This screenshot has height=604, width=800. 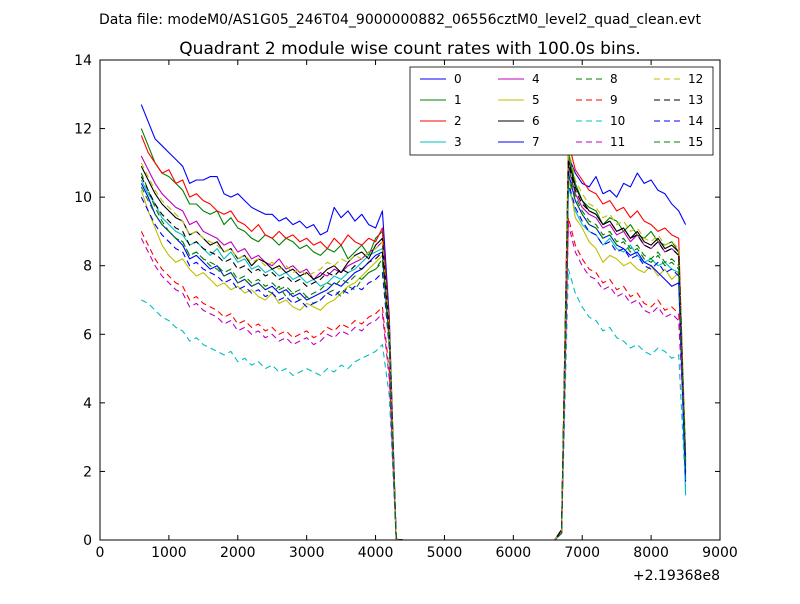 I want to click on x-tick-label: 9000, so click(x=720, y=553).